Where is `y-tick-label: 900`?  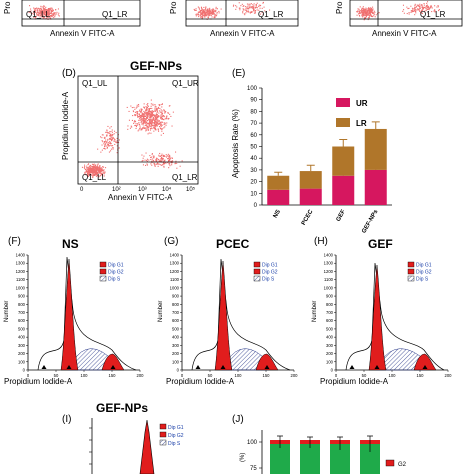 y-tick-label: 900 is located at coordinates (22, 296).